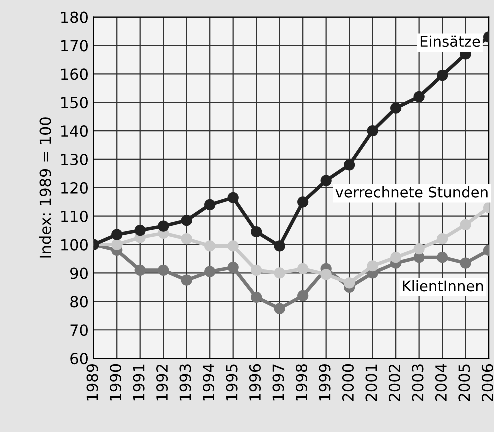 The image size is (494, 432). Describe the element at coordinates (325, 382) in the screenshot. I see `x-tick-label: 1999` at that location.